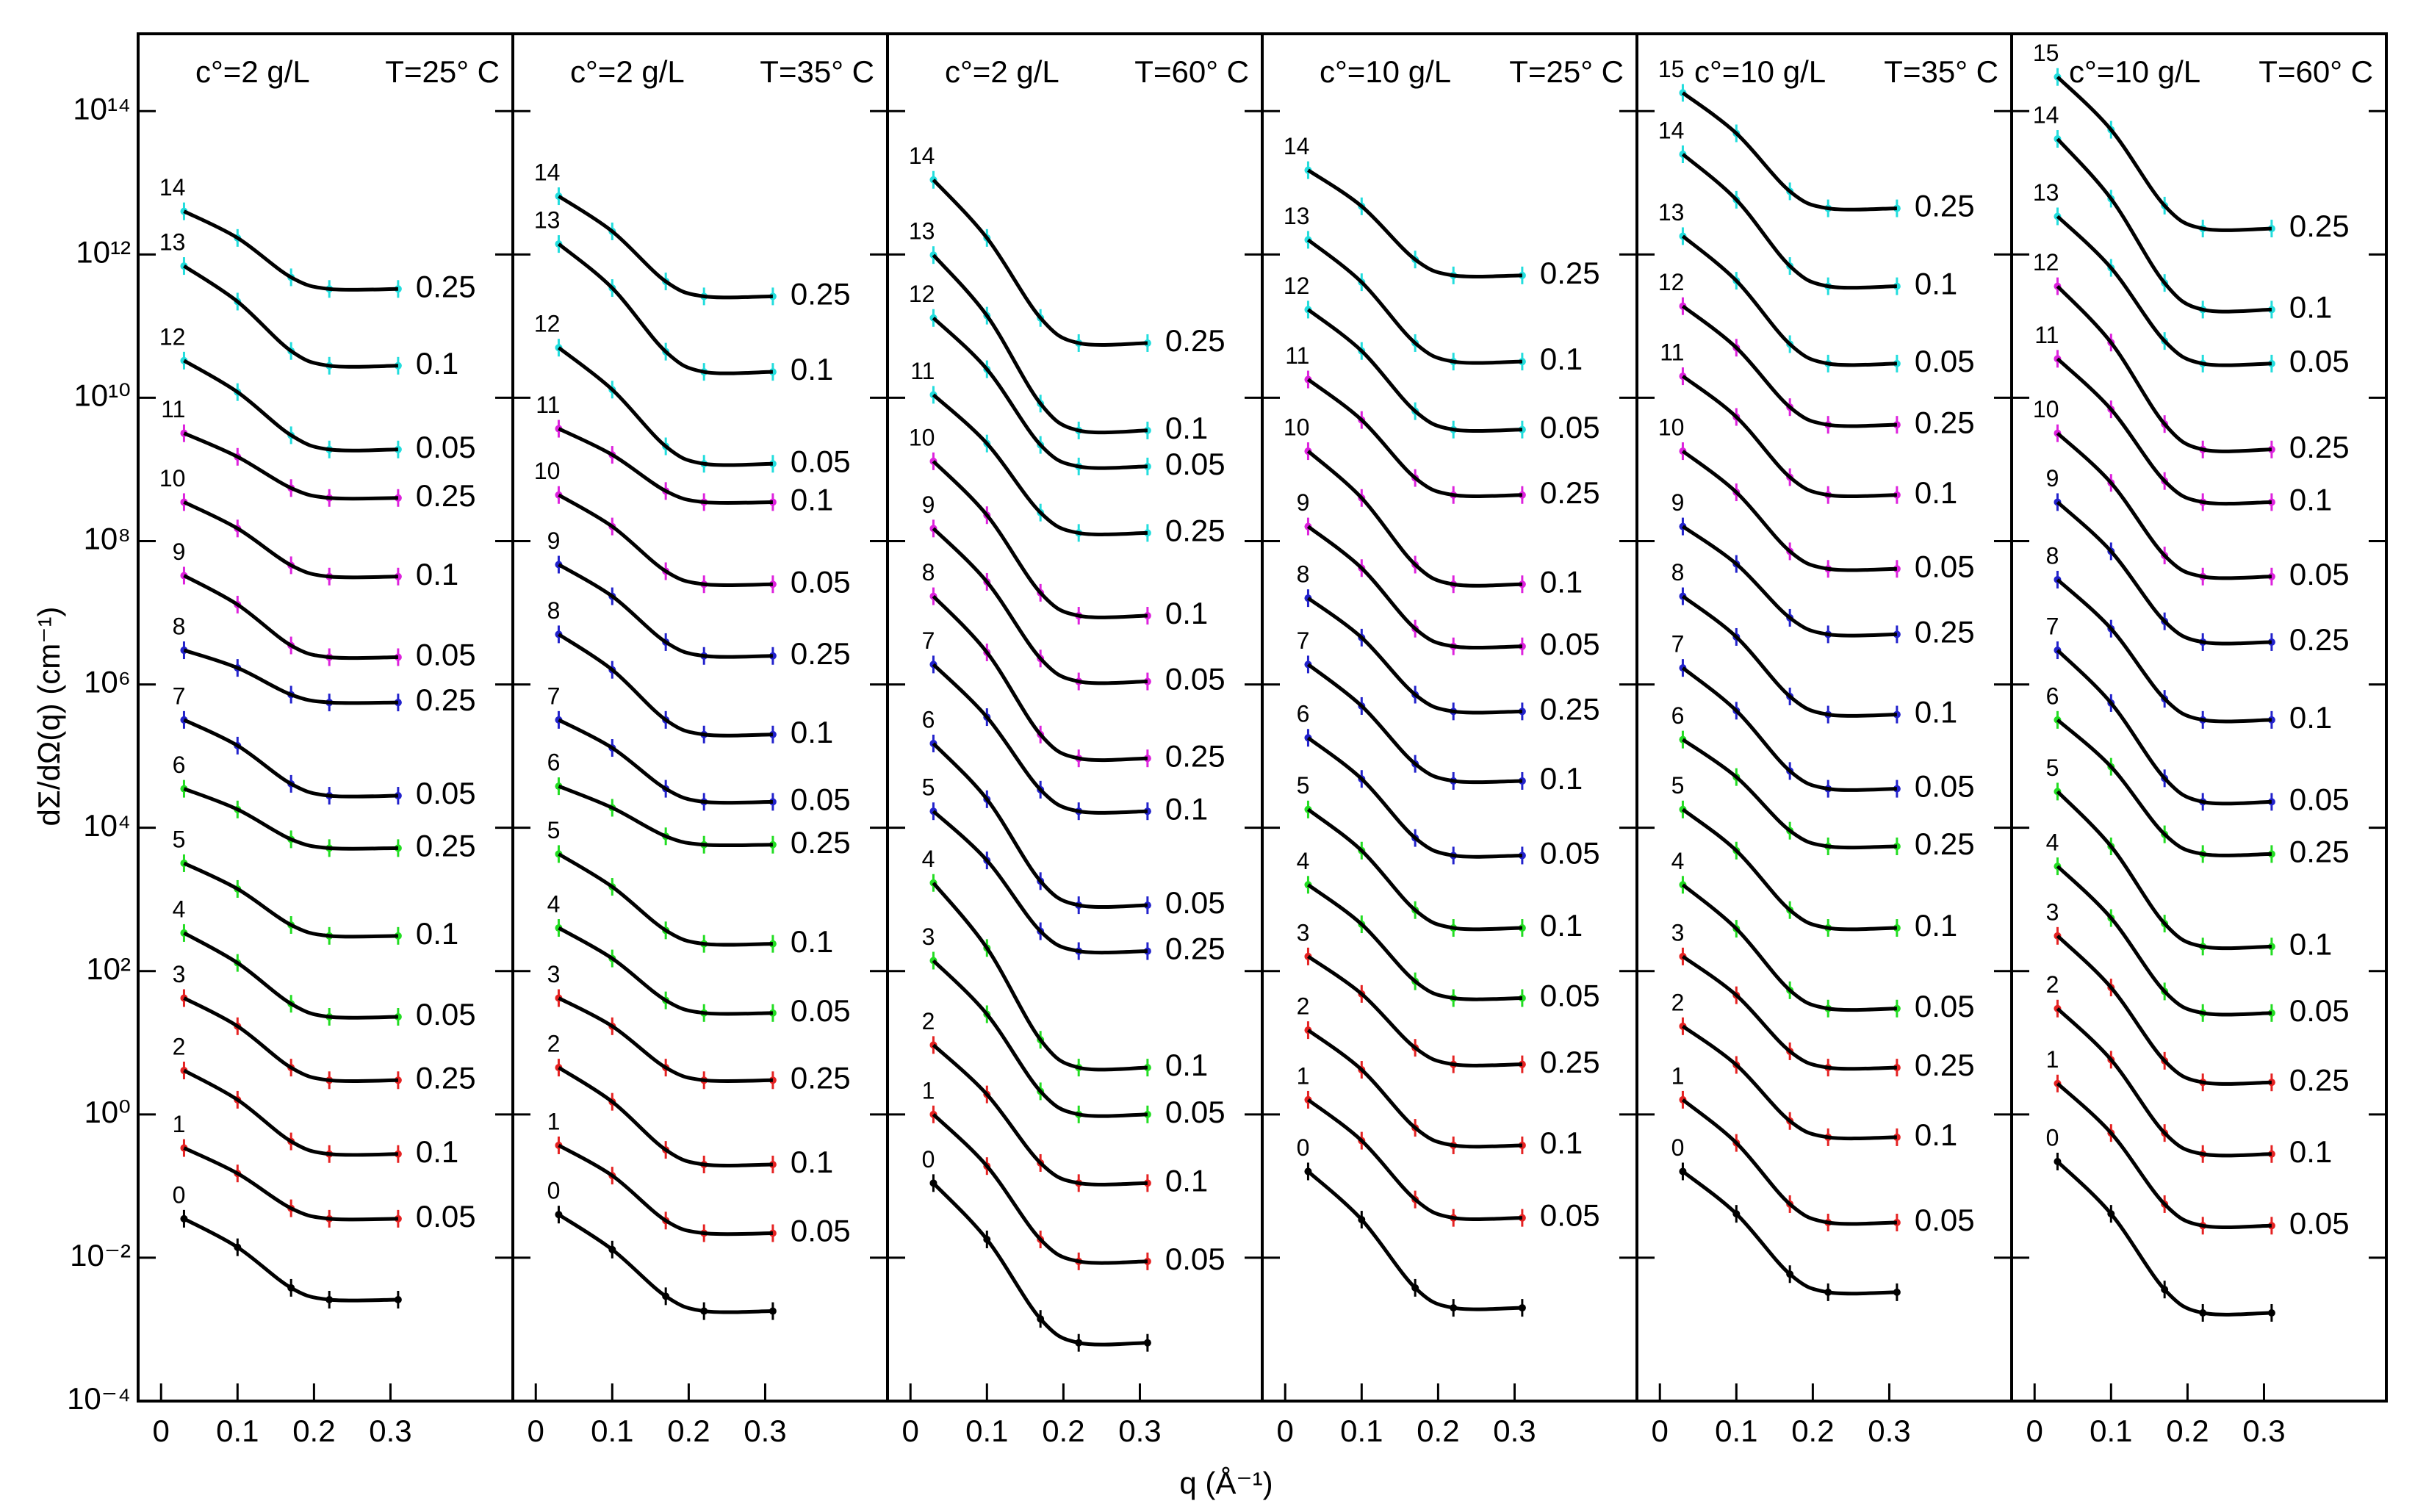 This screenshot has width=2415, height=1512. What do you see at coordinates (108, 968) in the screenshot?
I see `y-tick-label: 10²` at bounding box center [108, 968].